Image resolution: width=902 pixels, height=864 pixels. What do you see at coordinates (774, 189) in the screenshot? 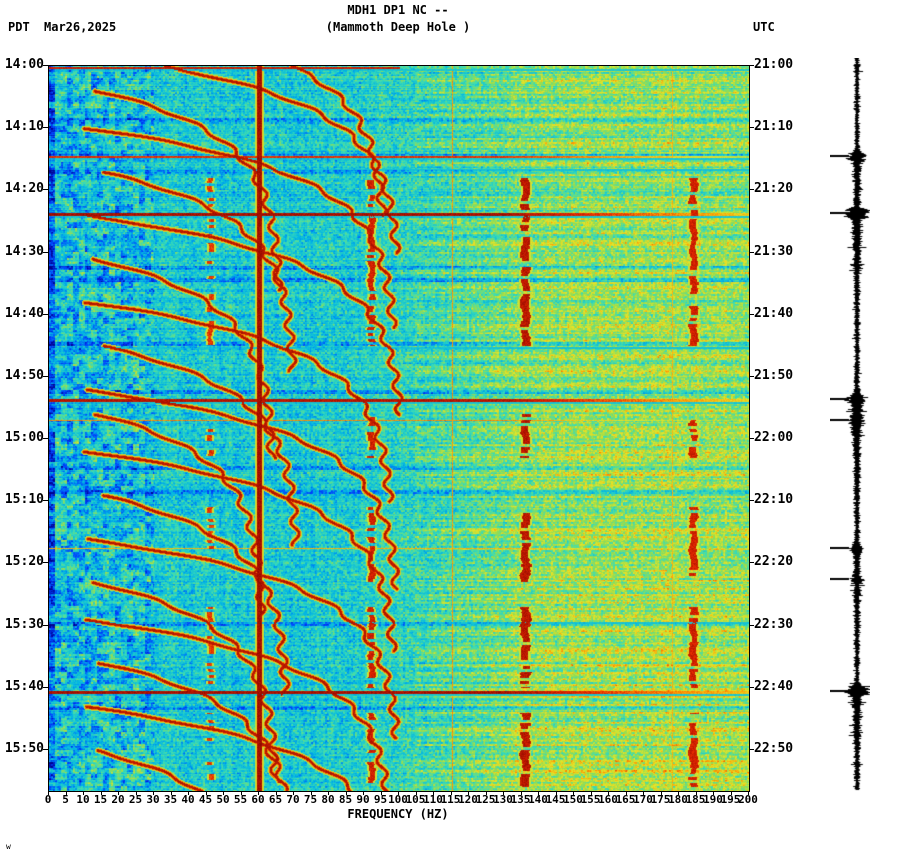
I see `right-time-label: 21:20` at bounding box center [774, 189].